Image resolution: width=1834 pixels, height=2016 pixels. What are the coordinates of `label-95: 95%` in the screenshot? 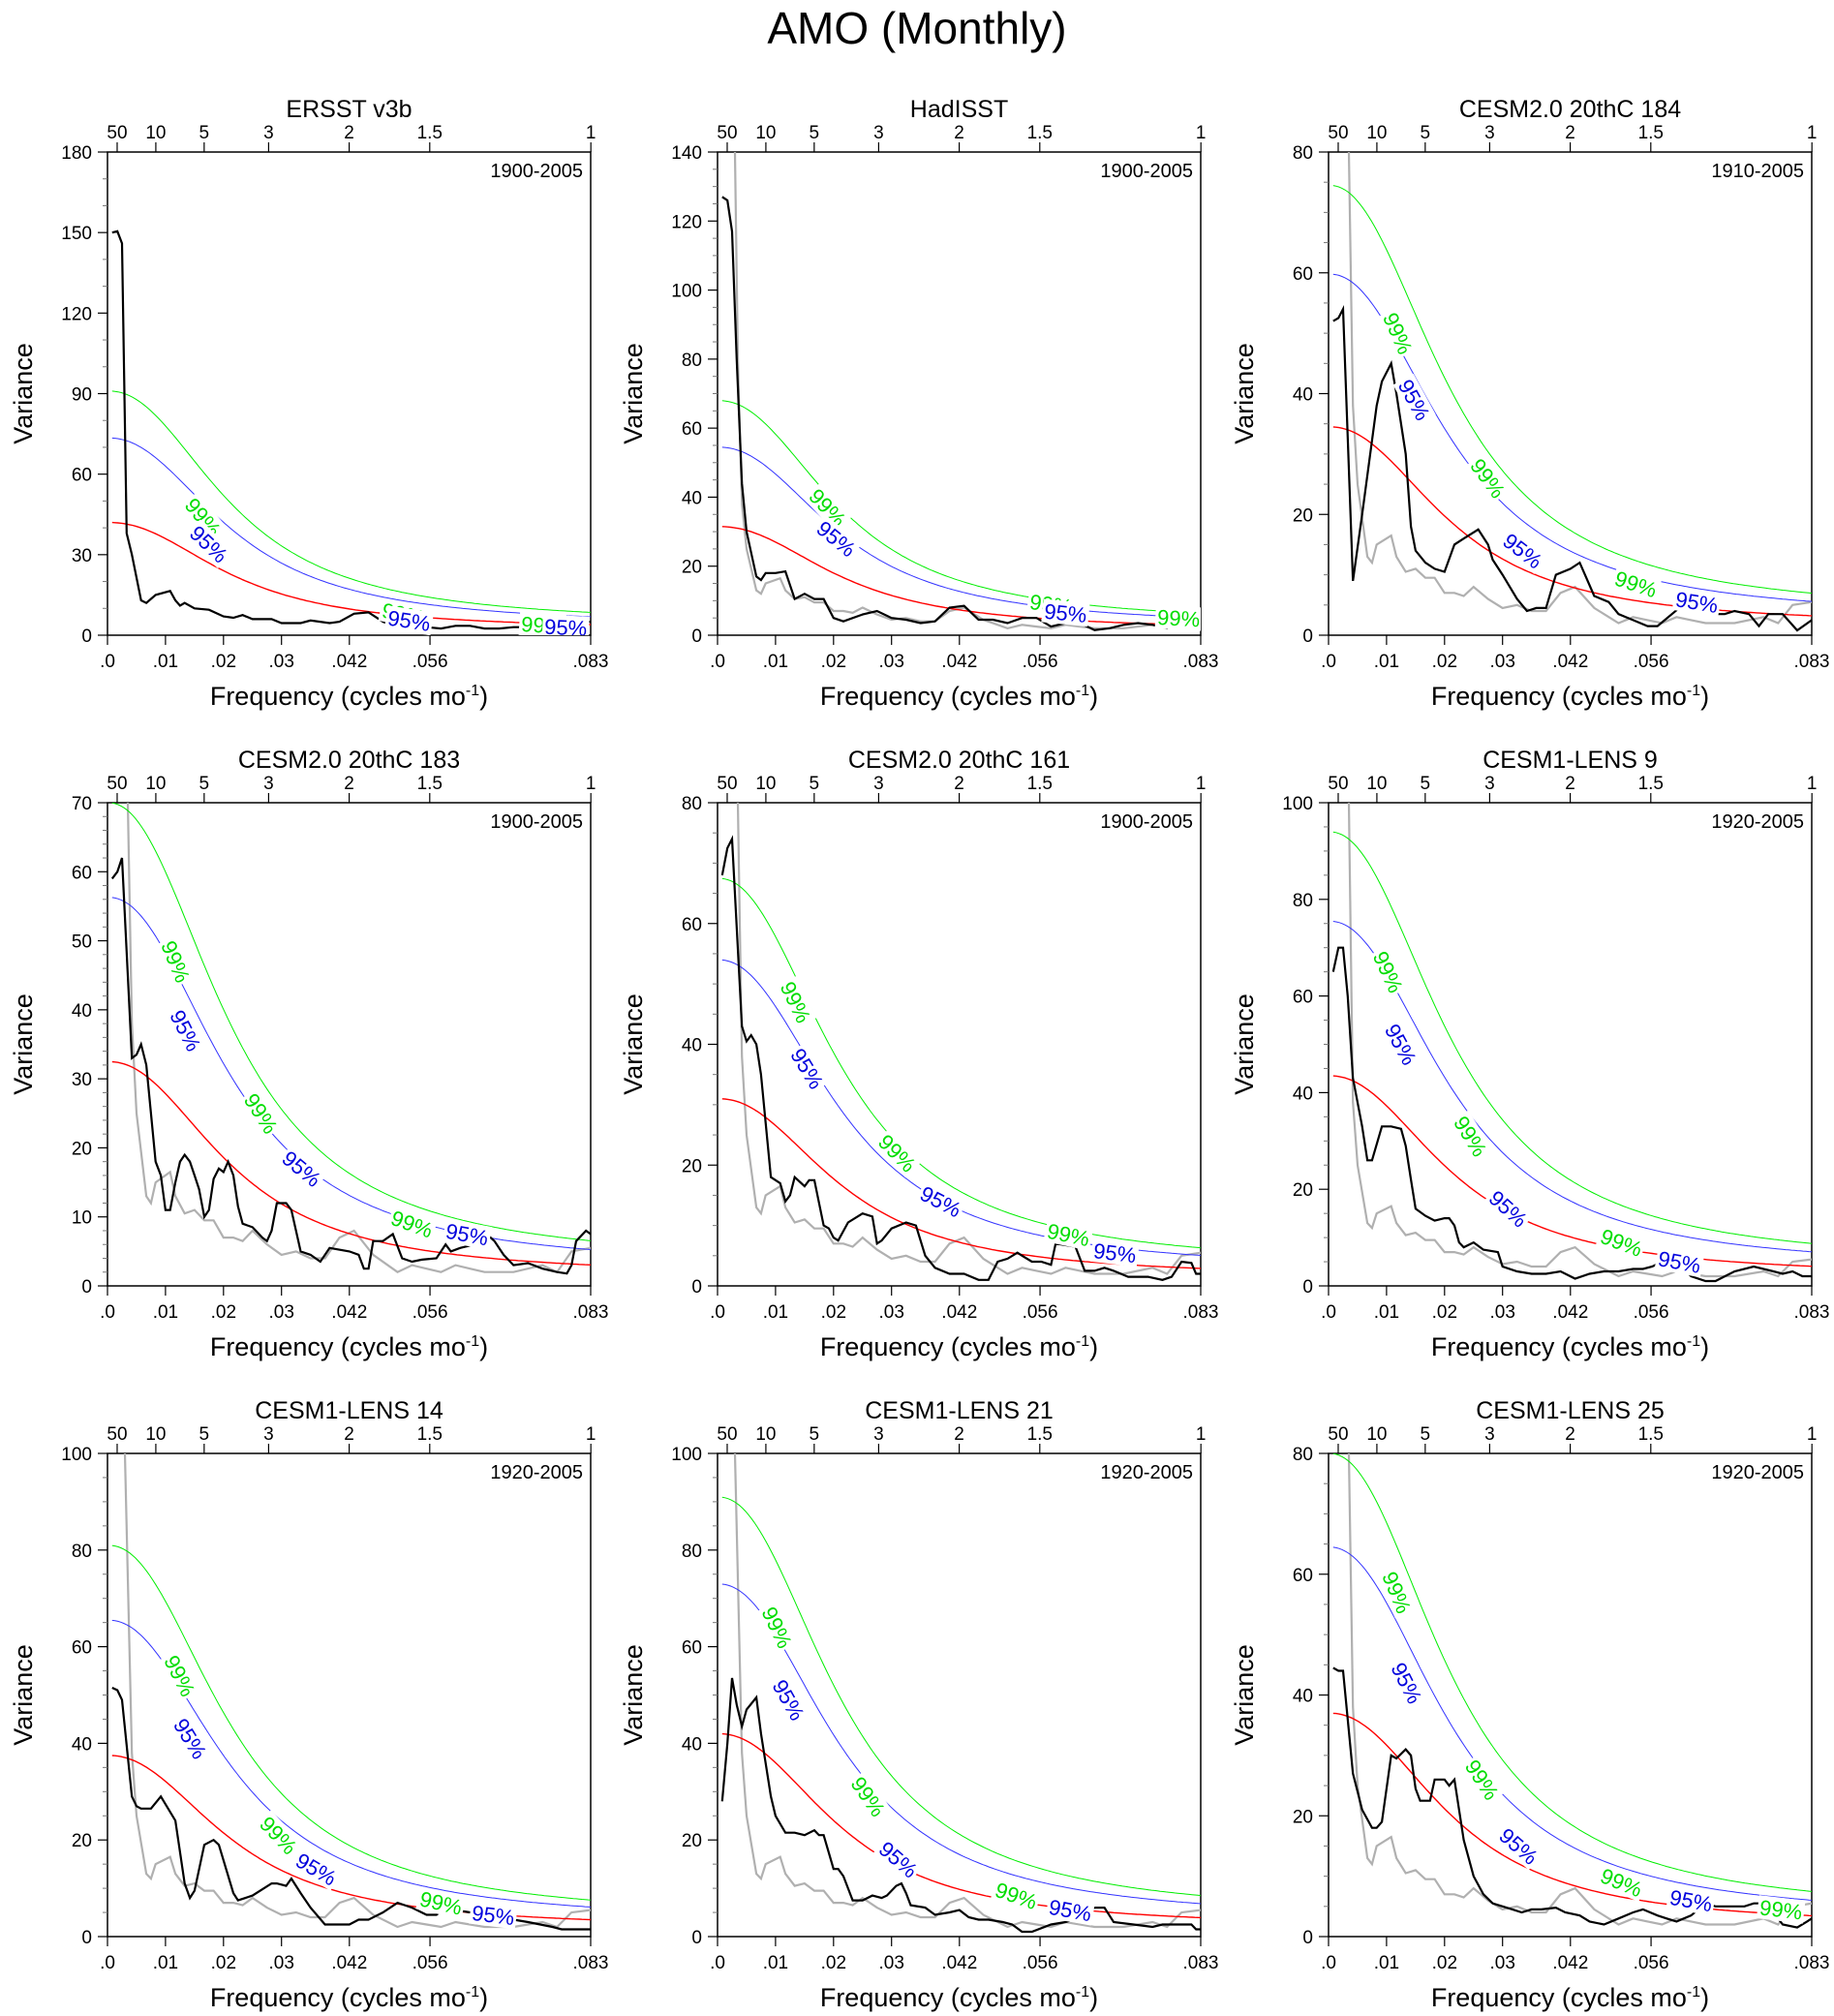 It's located at (1065, 613).